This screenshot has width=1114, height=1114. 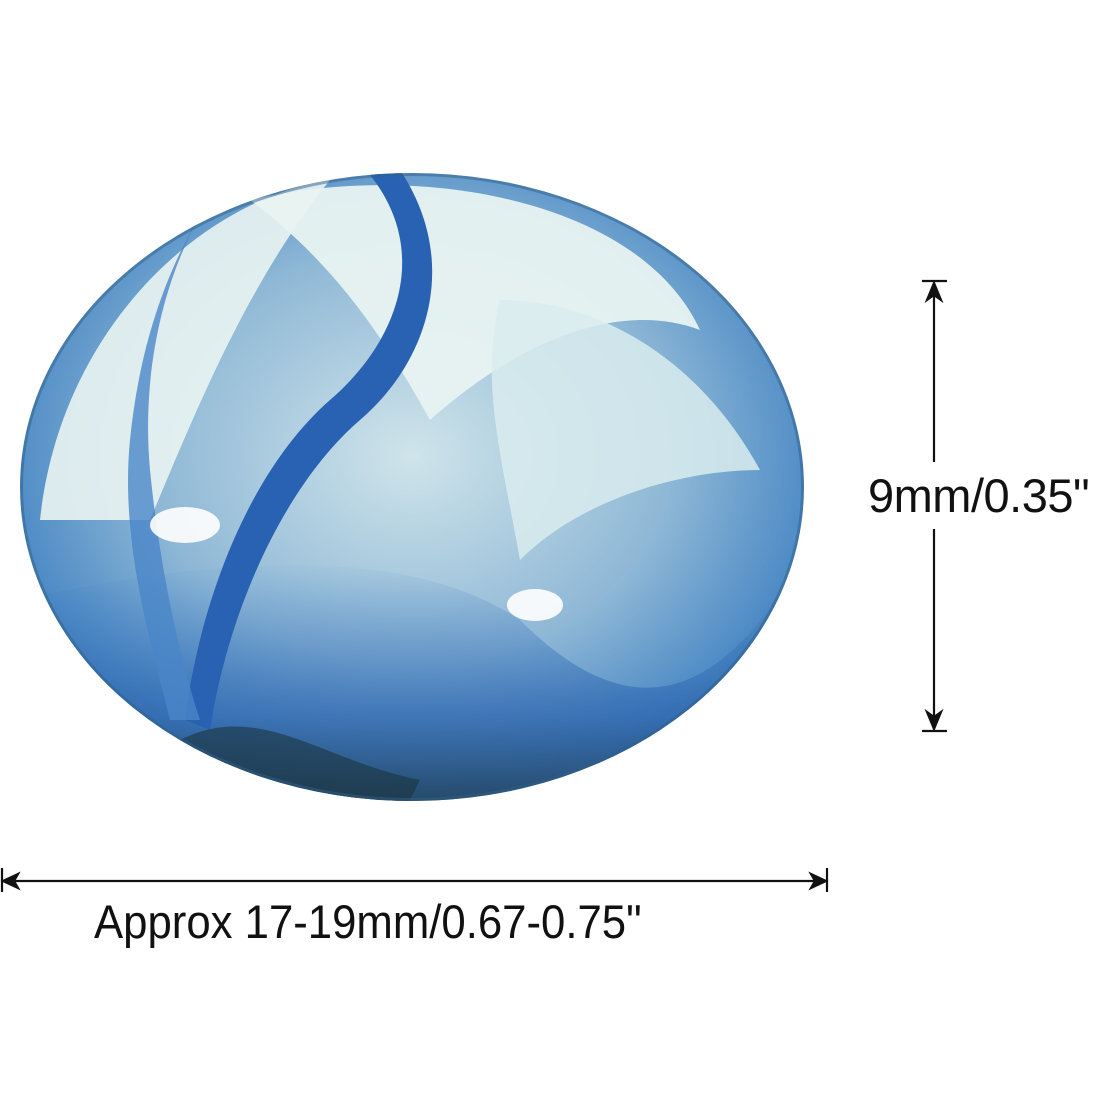 I want to click on dark-blue-swirl, so click(x=309, y=451).